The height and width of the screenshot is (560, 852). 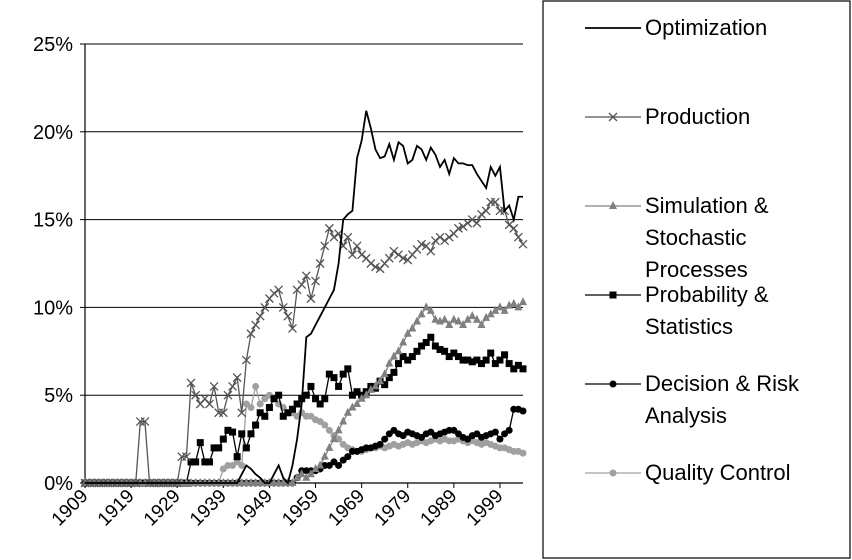 What do you see at coordinates (485, 508) in the screenshot?
I see `x-tick-label: 1999` at bounding box center [485, 508].